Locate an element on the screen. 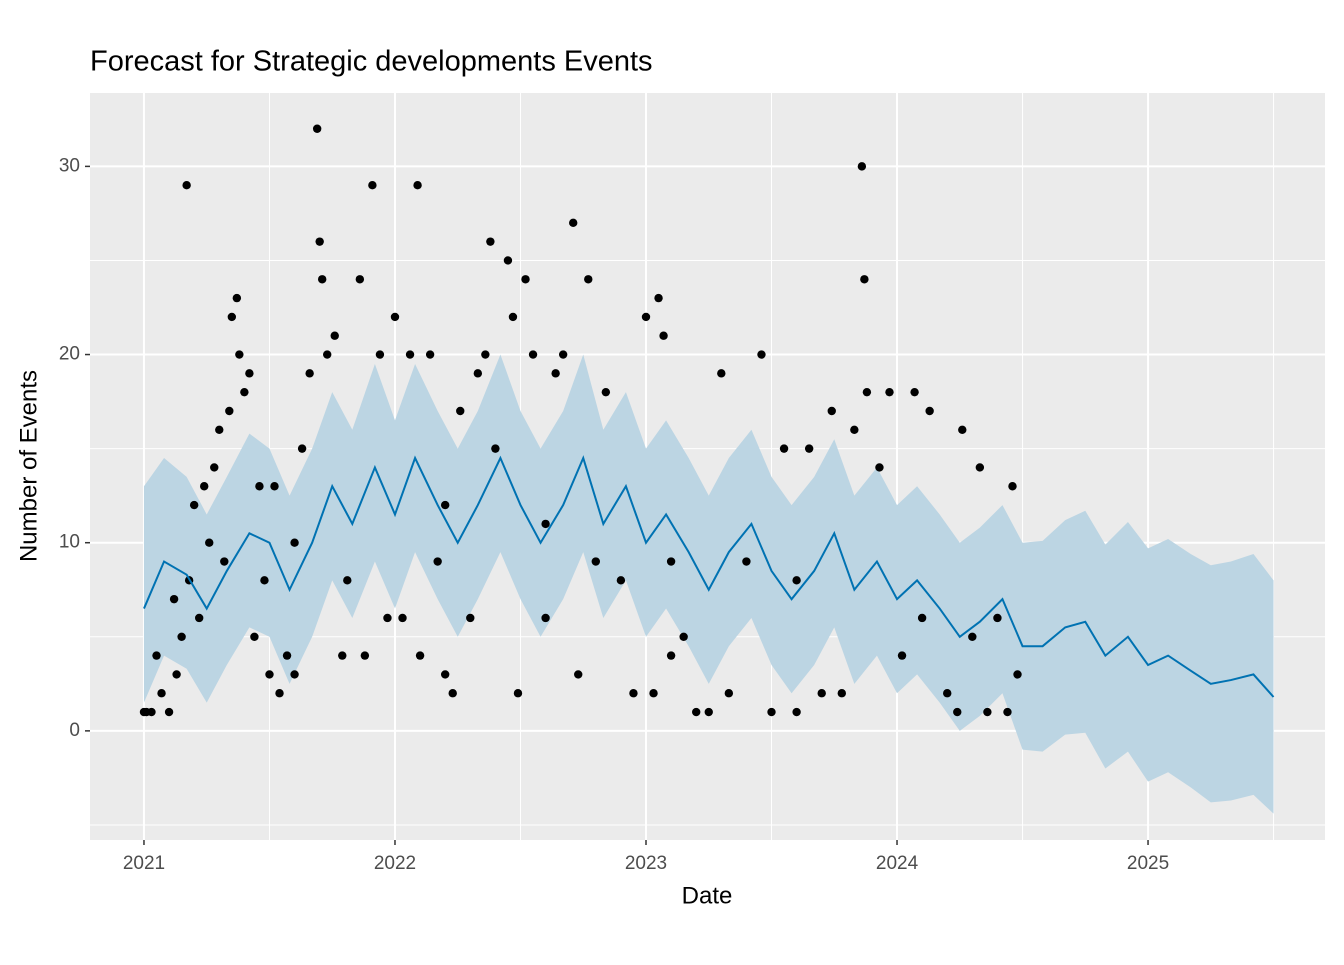 The height and width of the screenshot is (965, 1344). x-tick-label: 2023 is located at coordinates (646, 863).